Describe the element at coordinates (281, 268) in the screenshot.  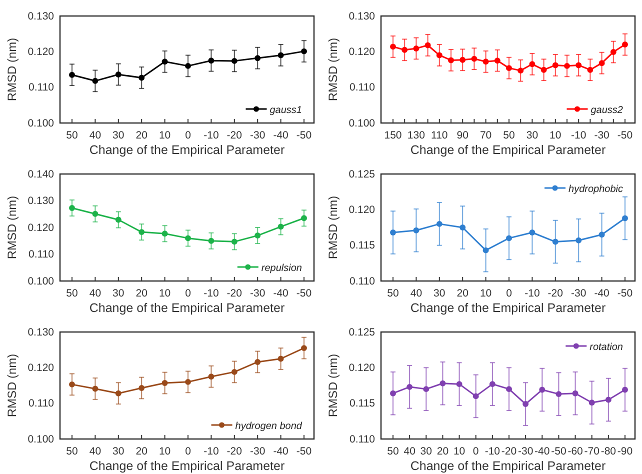
I see `legend-label: repulsion` at that location.